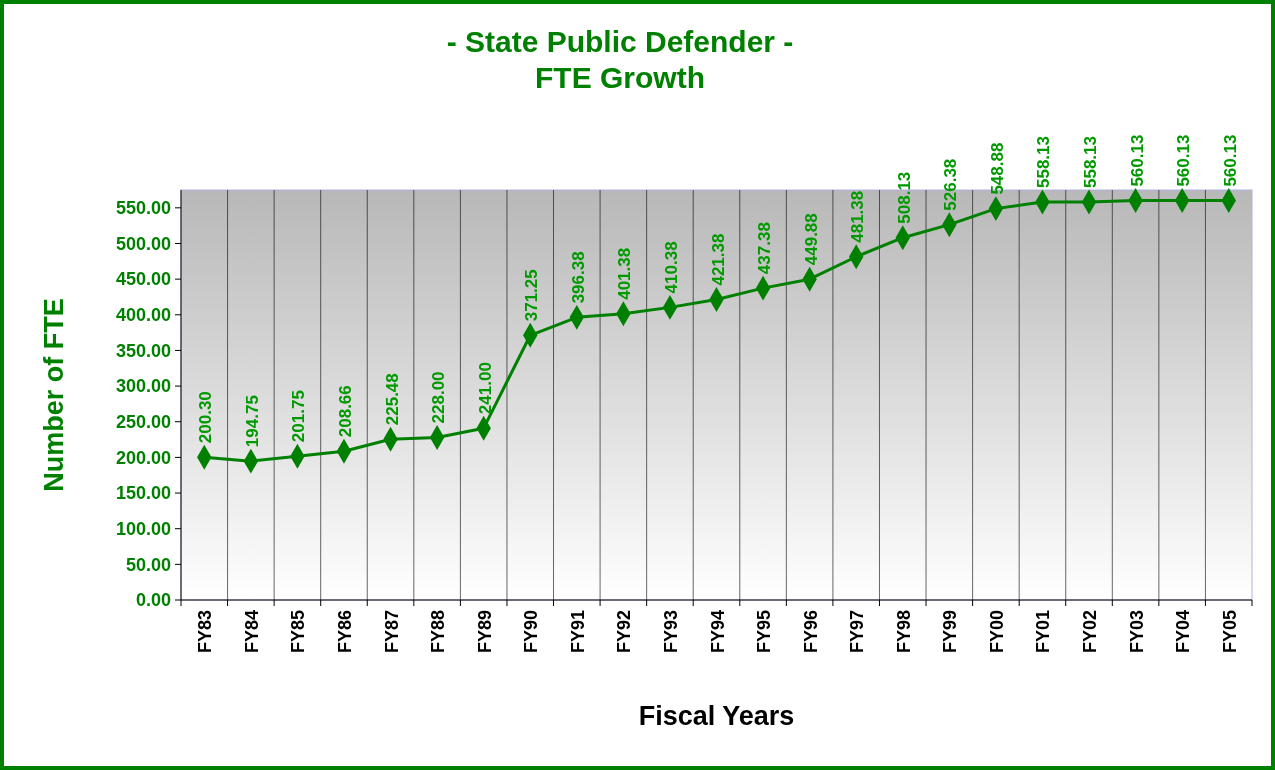 Image resolution: width=1275 pixels, height=770 pixels. I want to click on data-label: 481.38, so click(858, 216).